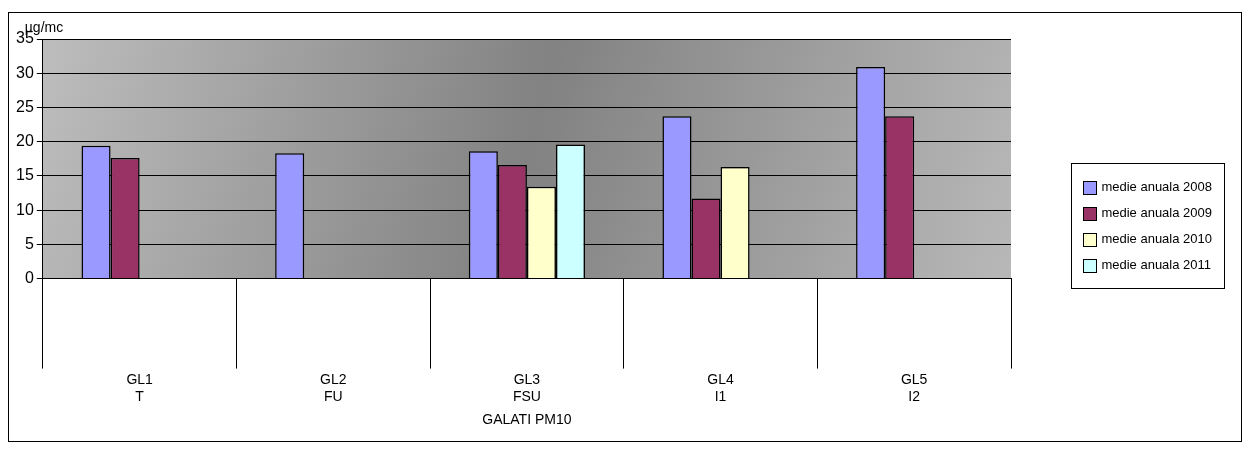  I want to click on legend-label: medie anuala 2009, so click(1156, 212).